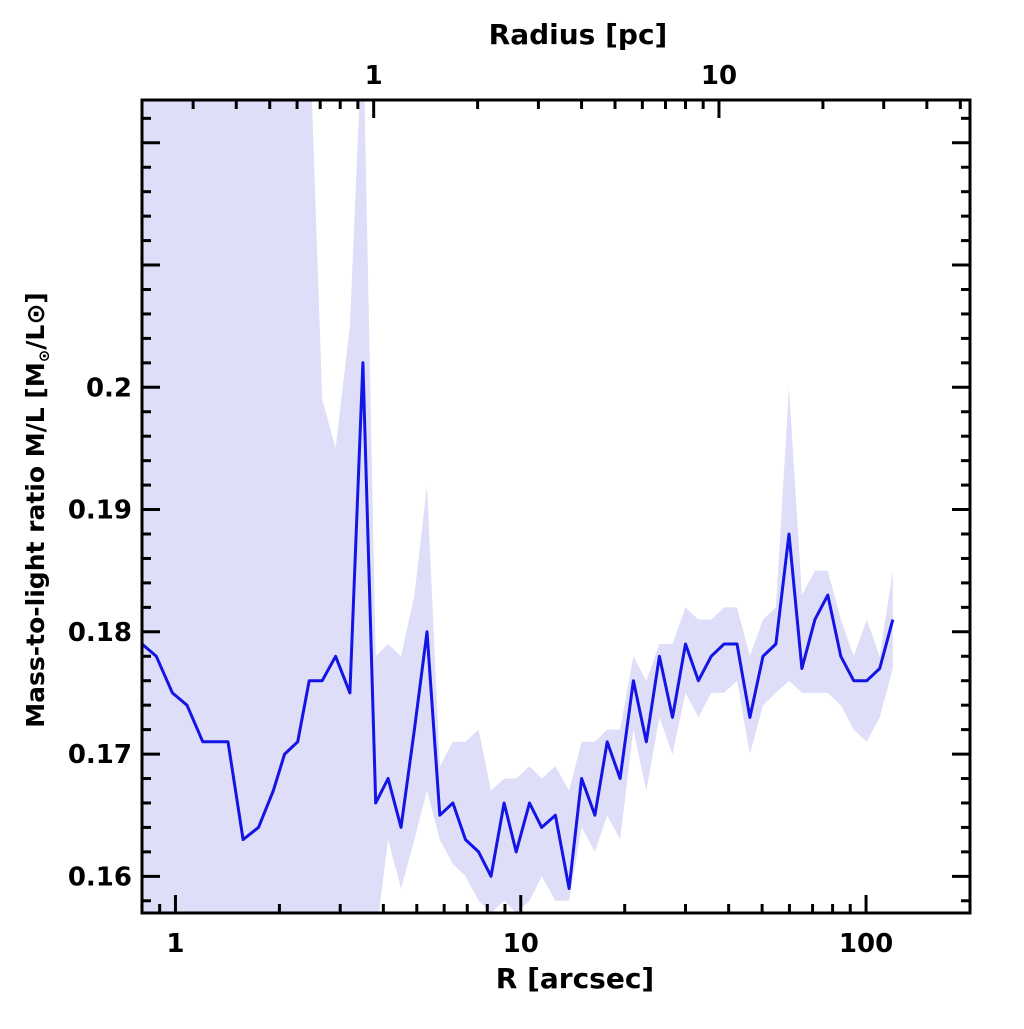 The height and width of the screenshot is (1029, 1024). Describe the element at coordinates (575, 978) in the screenshot. I see `x-axis-label: R [arcsec]` at that location.